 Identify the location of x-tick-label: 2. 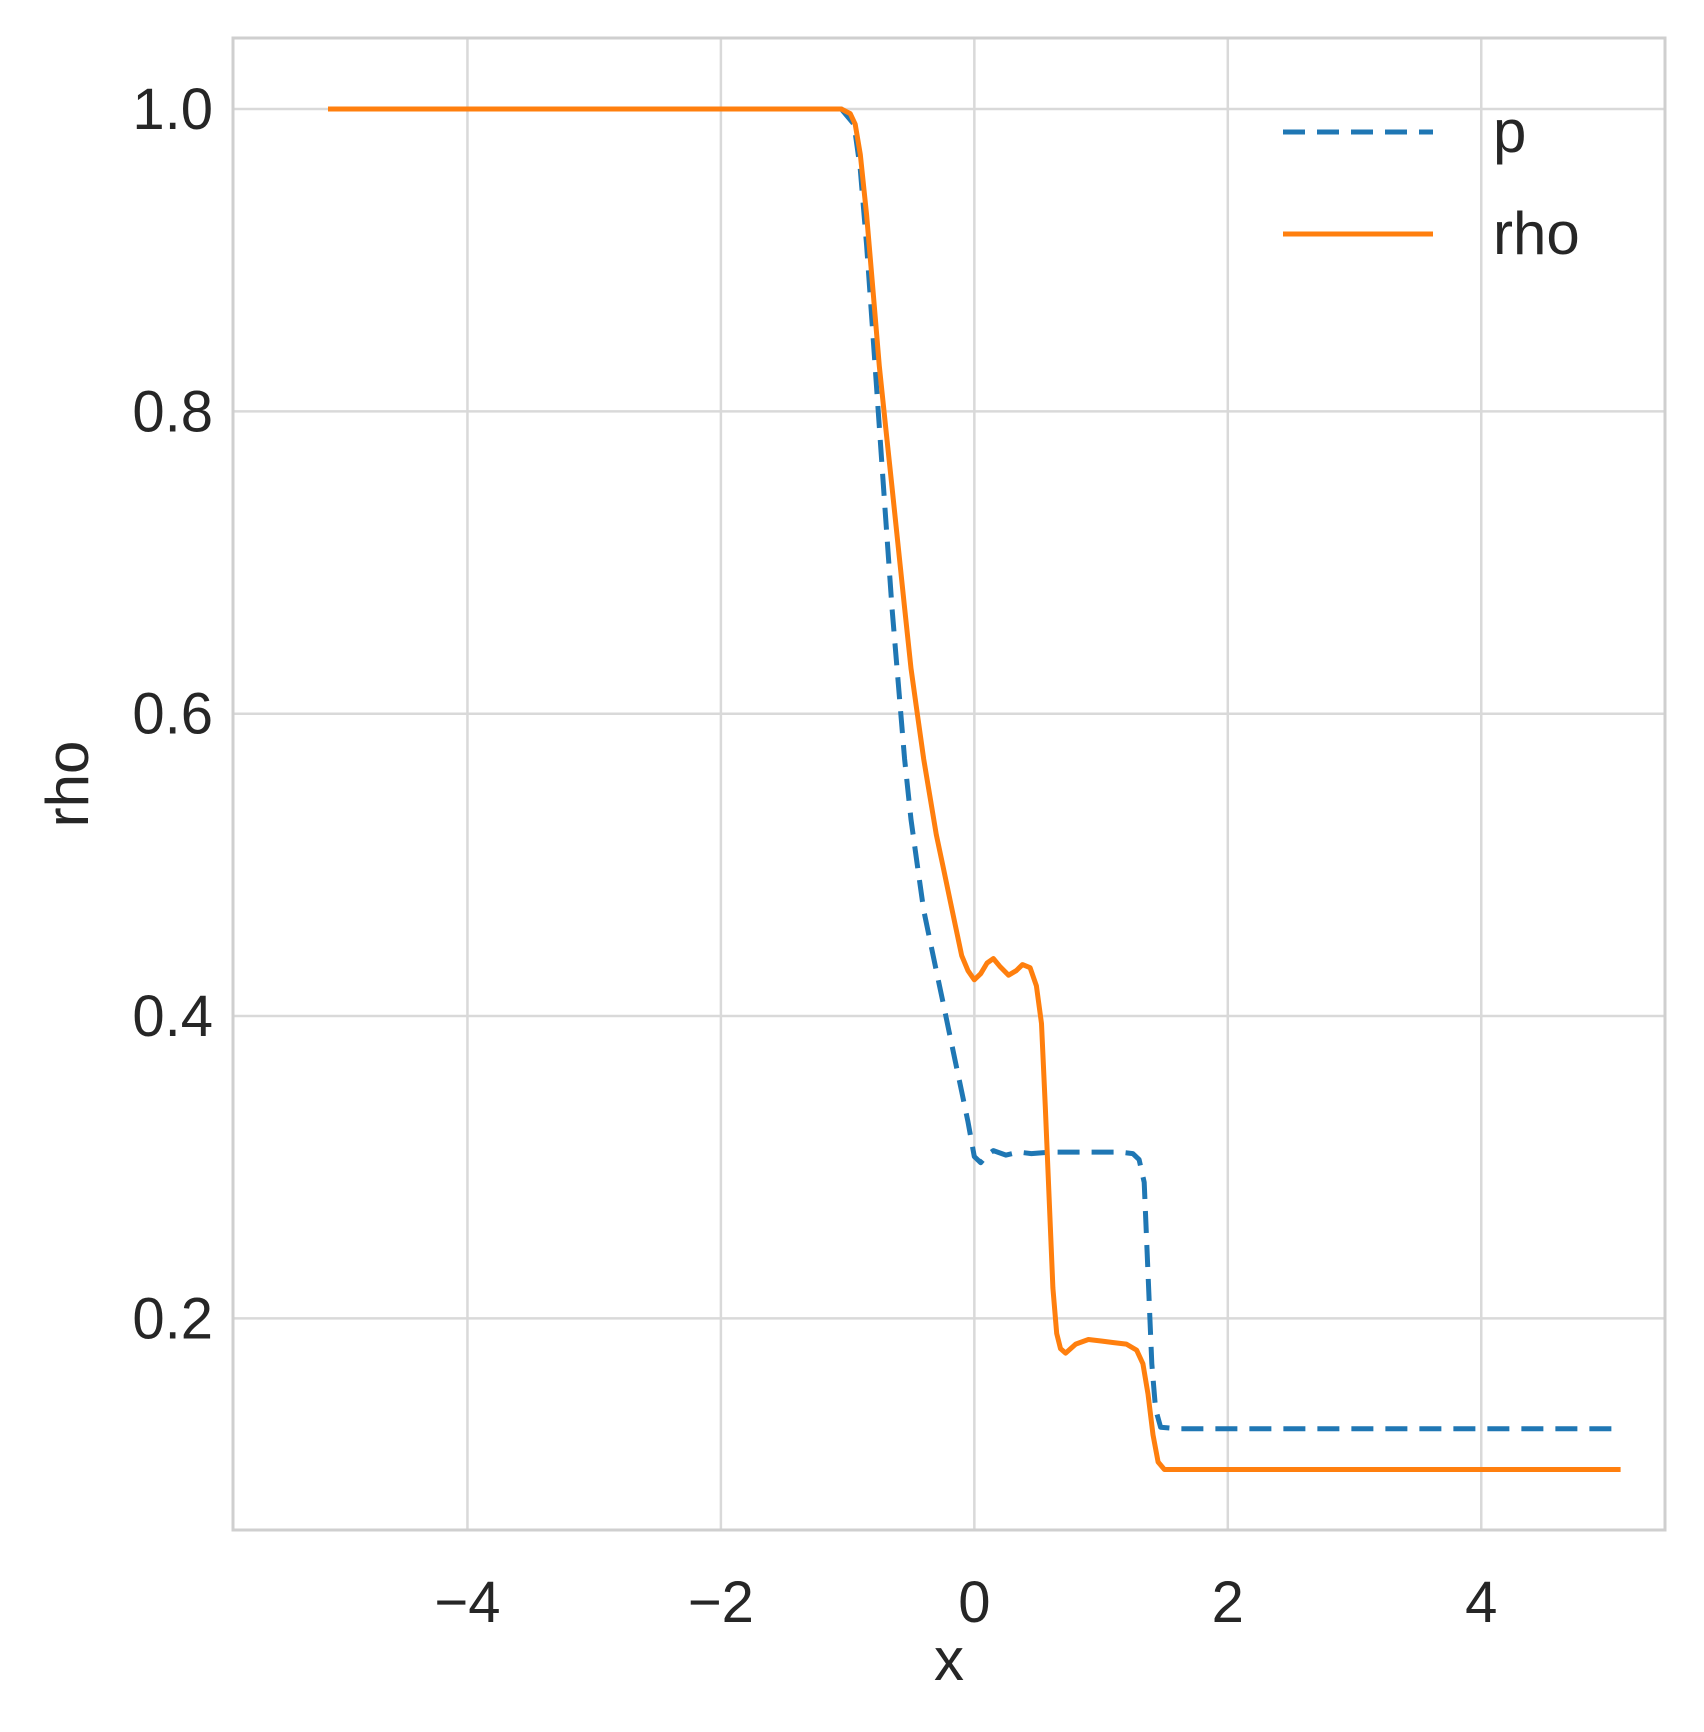
(1228, 1602).